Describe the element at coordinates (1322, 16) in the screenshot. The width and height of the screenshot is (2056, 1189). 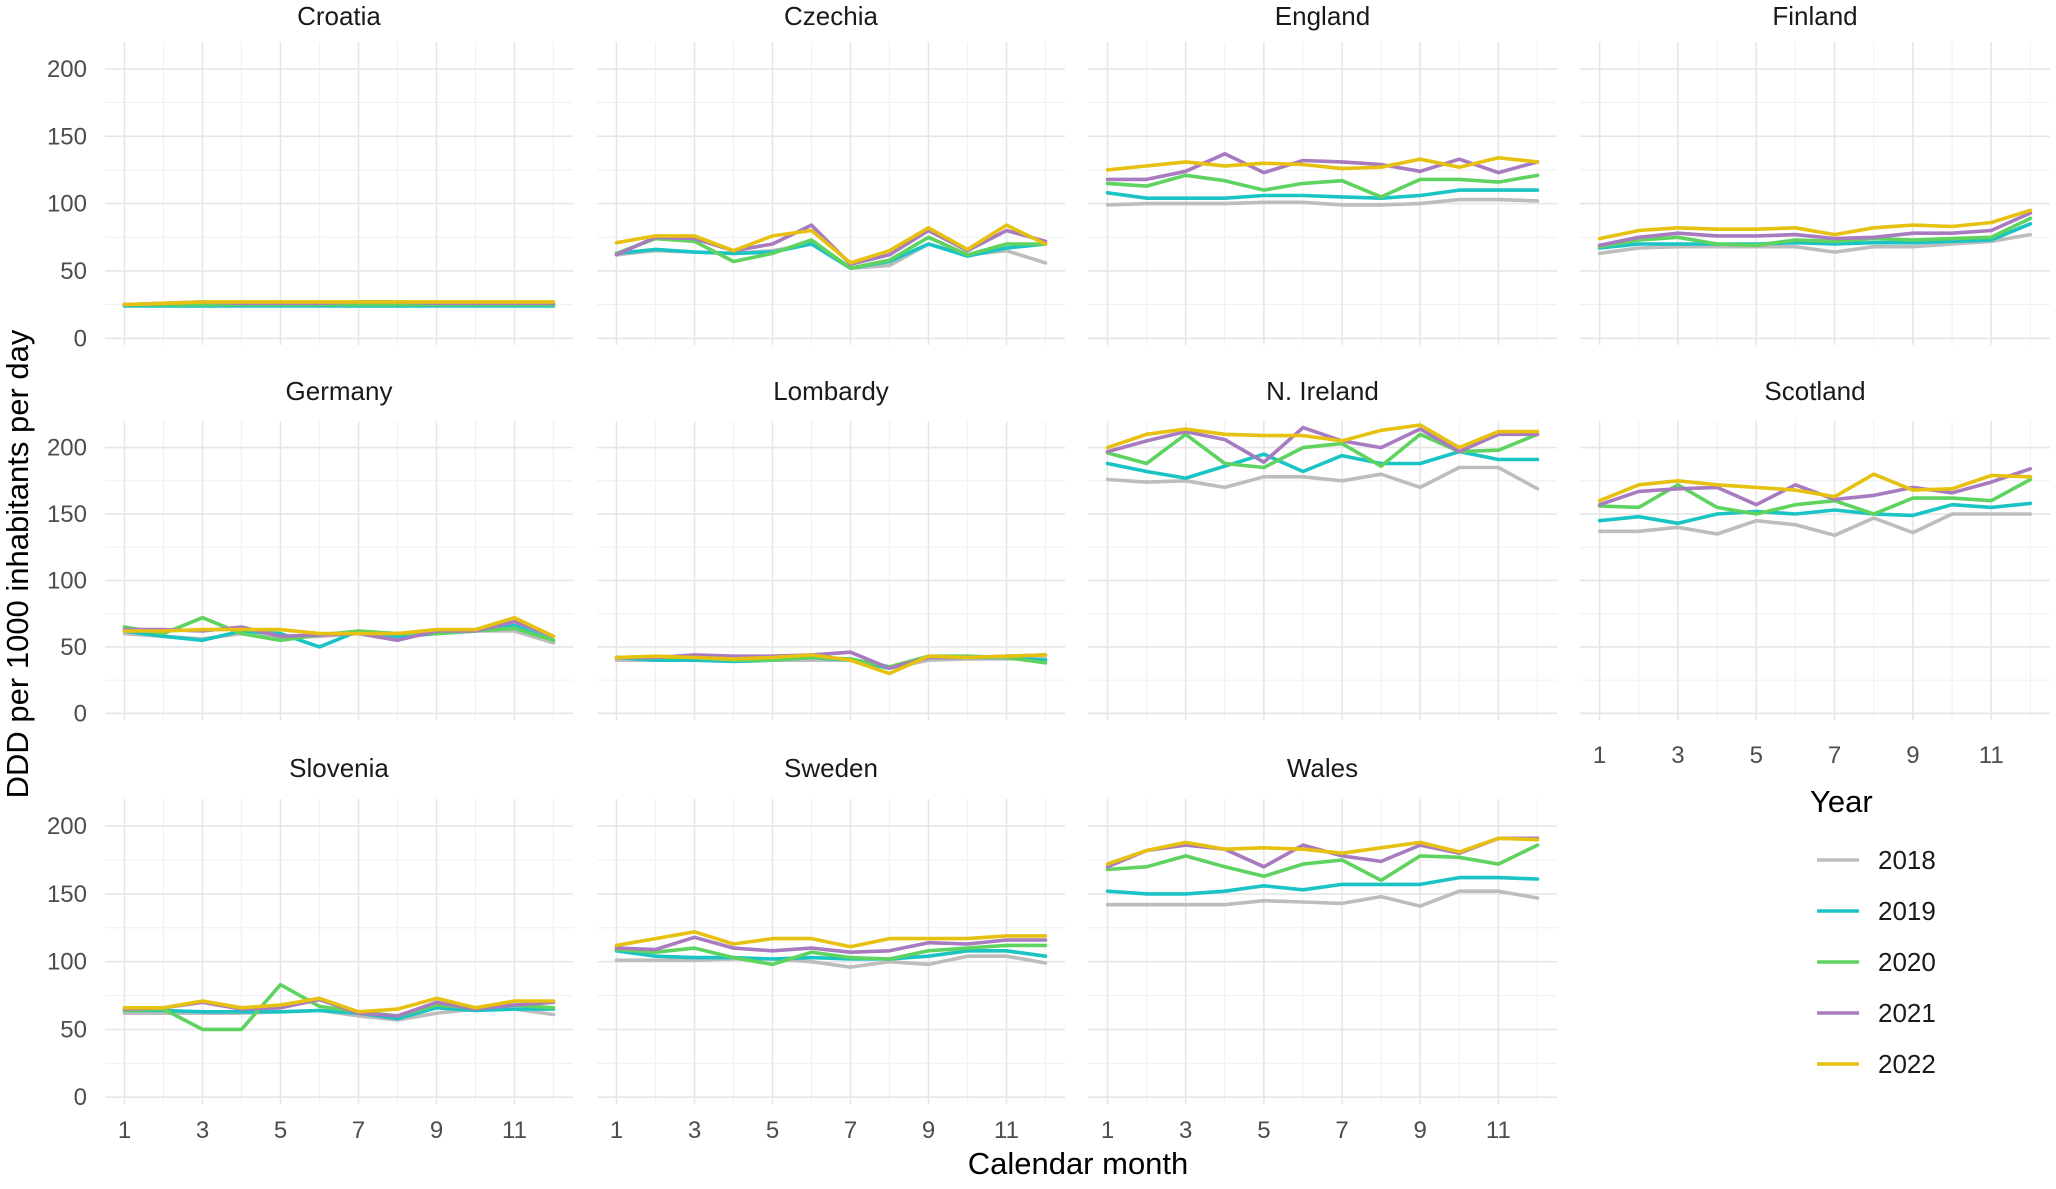
I see `facet-title: England` at that location.